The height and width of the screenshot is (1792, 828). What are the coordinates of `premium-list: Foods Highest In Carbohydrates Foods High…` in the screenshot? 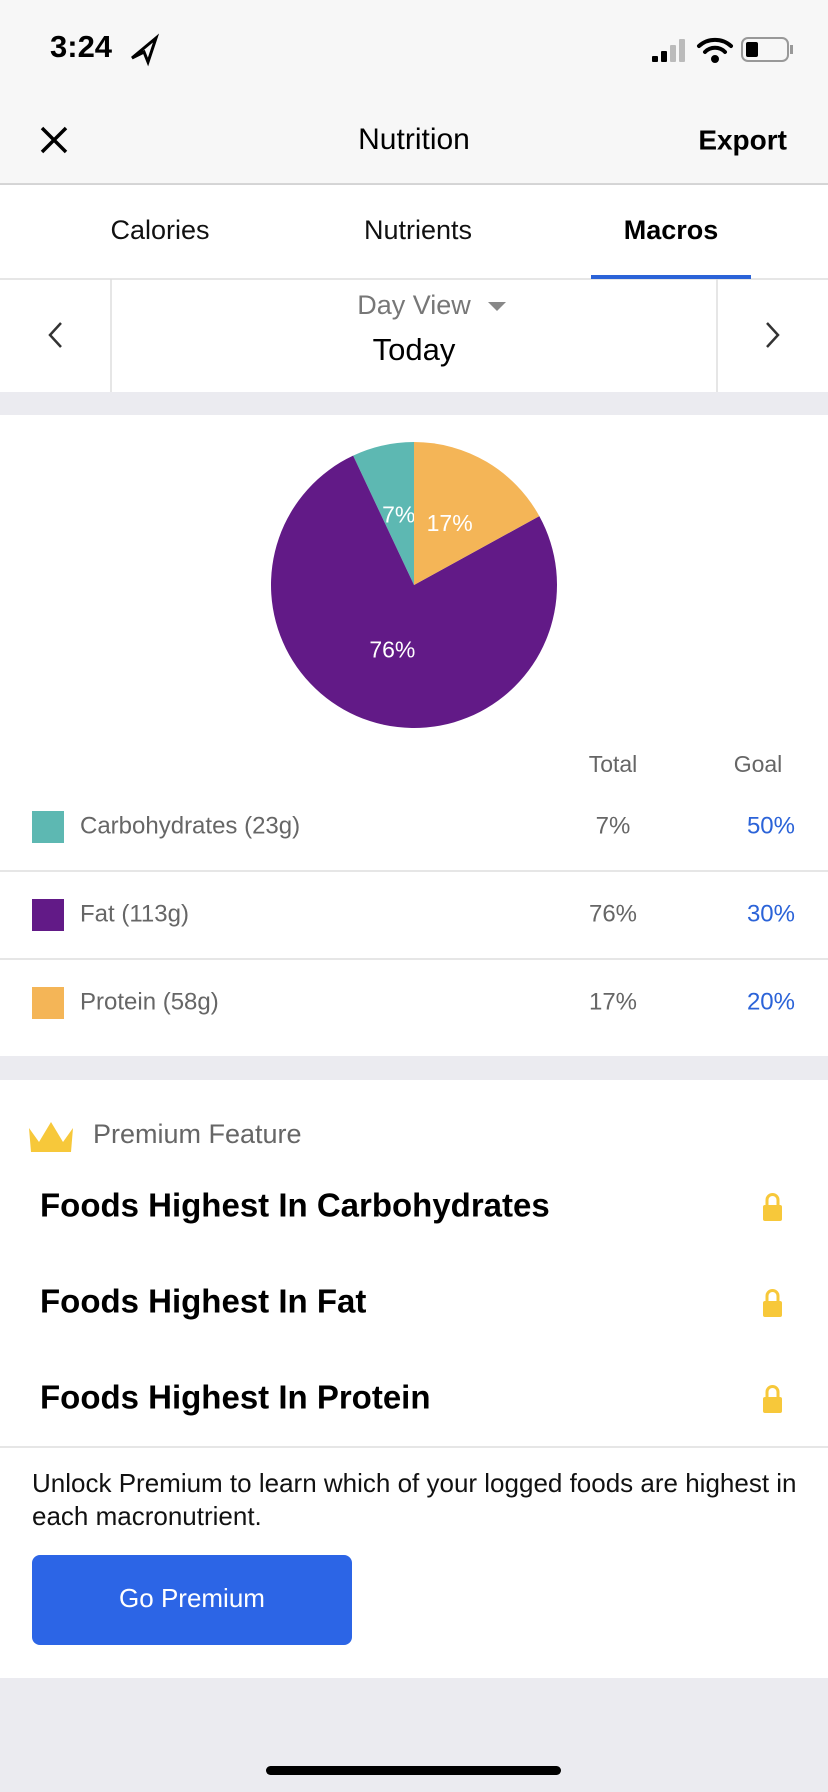 It's located at (411, 1301).